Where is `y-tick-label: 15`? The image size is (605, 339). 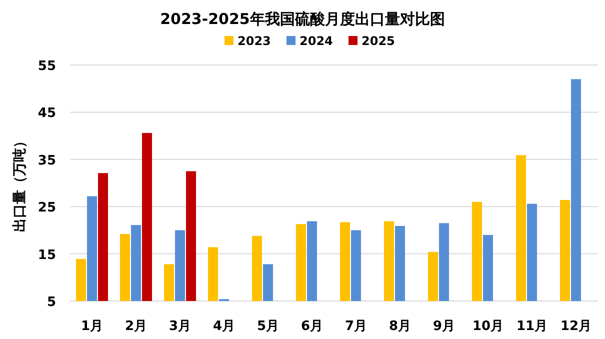
y-tick-label: 15 is located at coordinates (47, 255).